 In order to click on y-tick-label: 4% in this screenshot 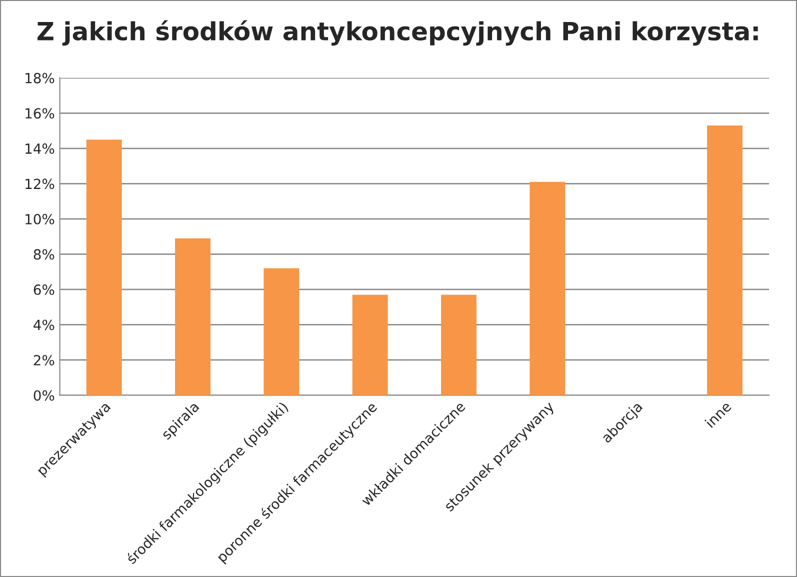, I will do `click(44, 325)`.